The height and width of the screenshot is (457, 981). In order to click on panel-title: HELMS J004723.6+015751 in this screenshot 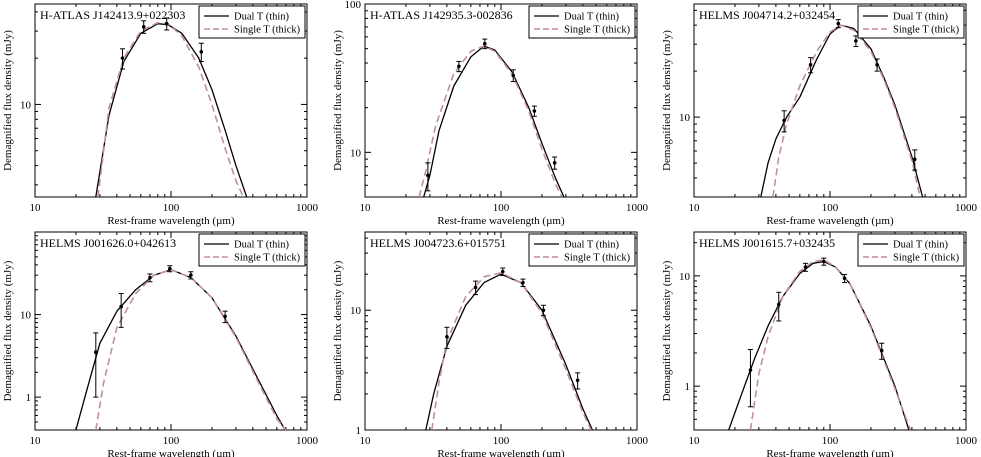, I will do `click(438, 243)`.